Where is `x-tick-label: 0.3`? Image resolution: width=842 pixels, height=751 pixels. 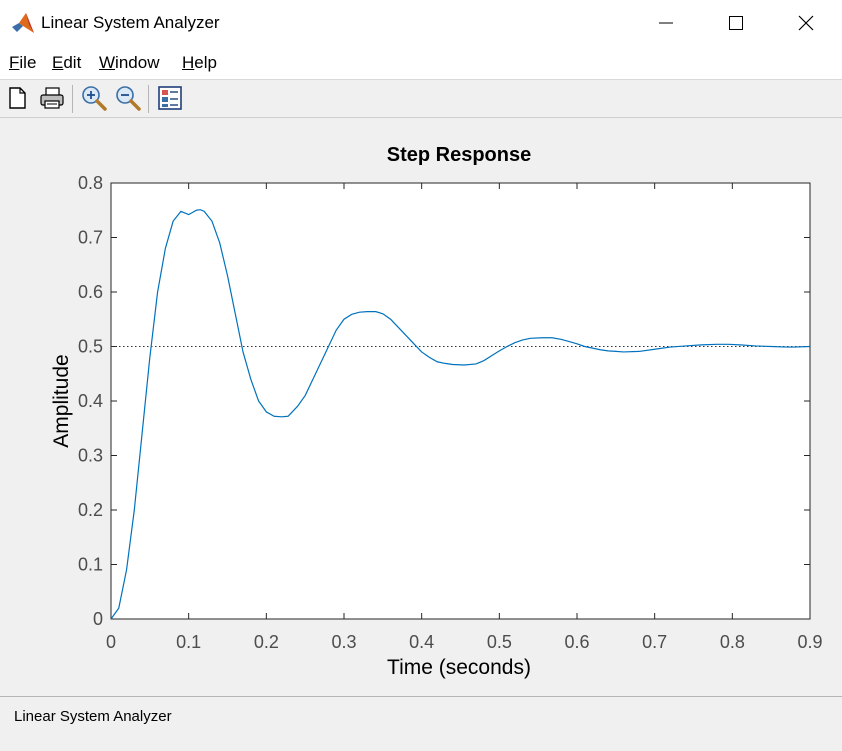 x-tick-label: 0.3 is located at coordinates (343, 642).